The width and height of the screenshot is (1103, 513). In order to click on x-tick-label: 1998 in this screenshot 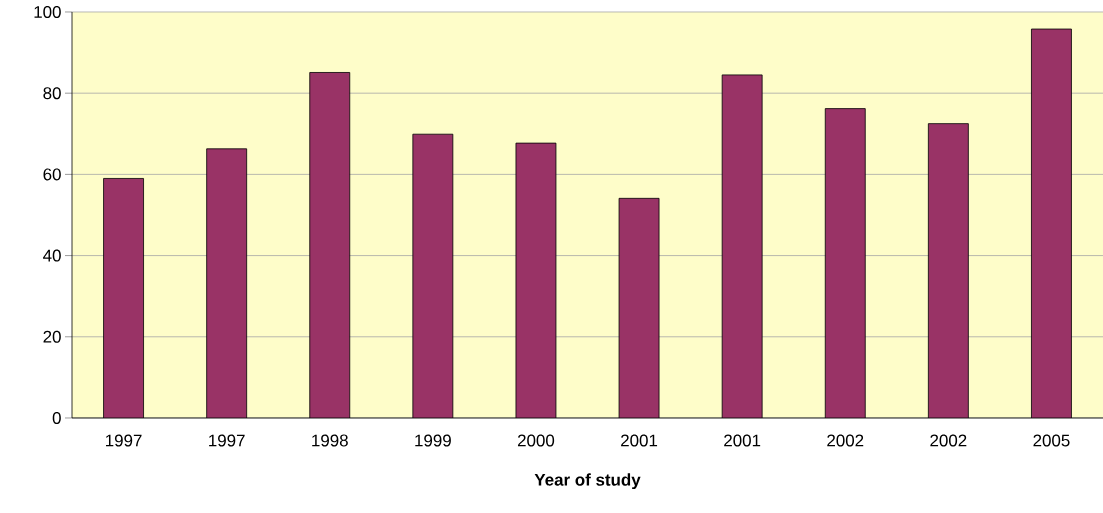, I will do `click(330, 440)`.